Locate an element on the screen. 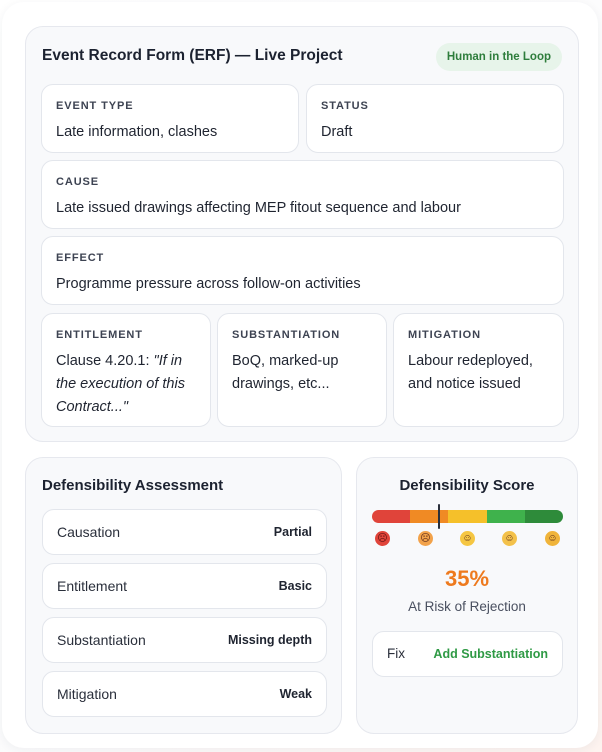  gauge-needle is located at coordinates (438, 516).